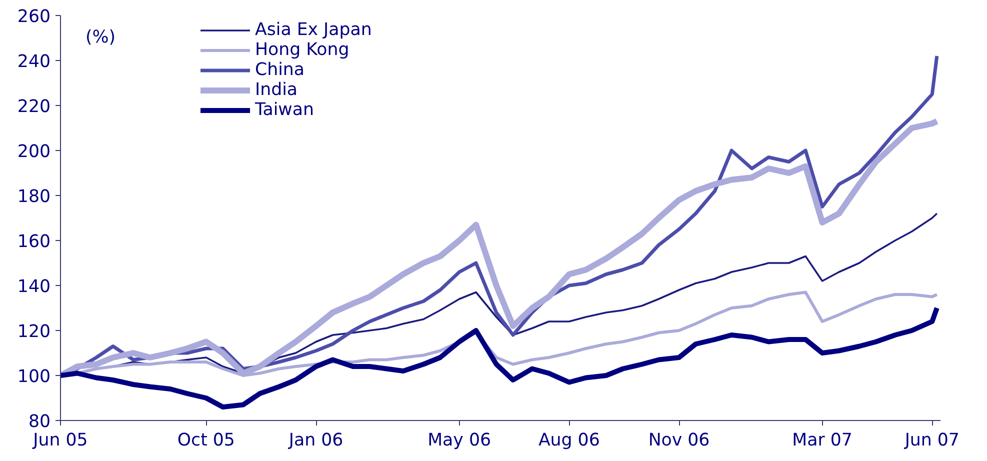 The image size is (987, 461). I want to click on legend-label: India, so click(276, 90).